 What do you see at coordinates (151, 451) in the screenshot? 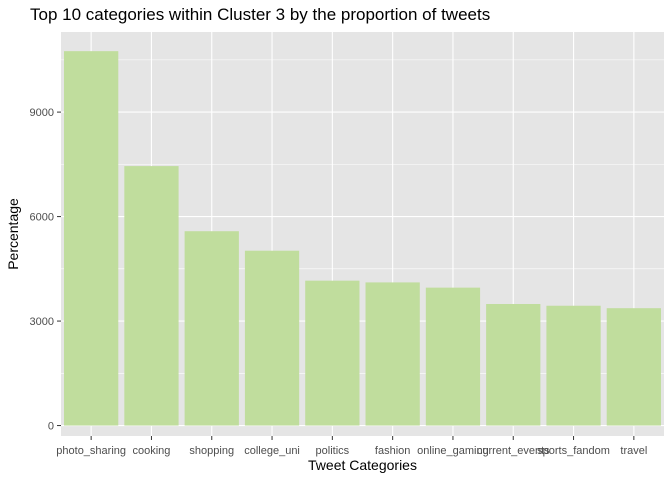
I see `x-tick-label: cooking` at bounding box center [151, 451].